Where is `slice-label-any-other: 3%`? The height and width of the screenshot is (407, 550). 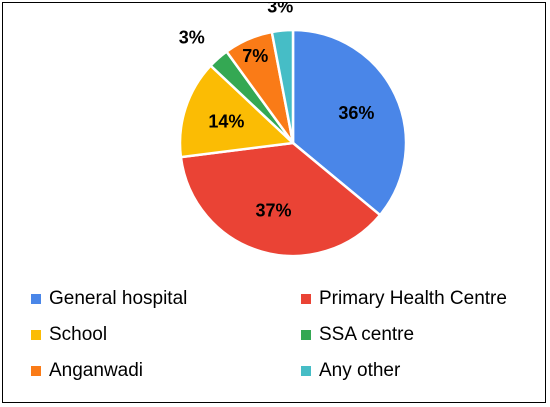 slice-label-any-other: 3% is located at coordinates (280, 10).